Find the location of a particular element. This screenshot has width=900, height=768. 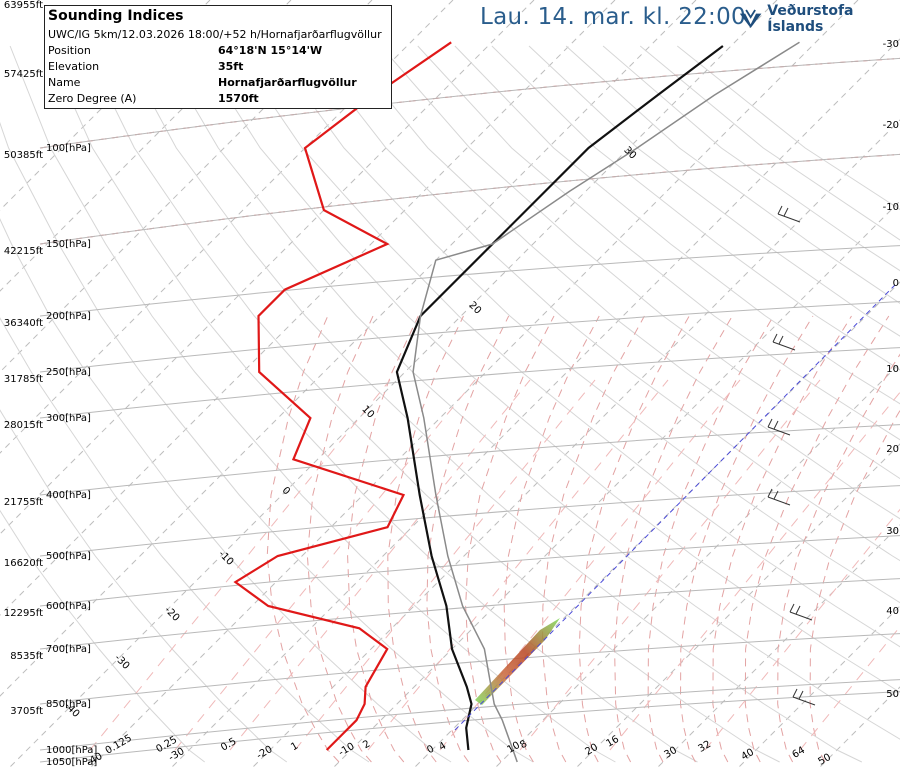

bottom-scale-label: 64 is located at coordinates (798, 753).